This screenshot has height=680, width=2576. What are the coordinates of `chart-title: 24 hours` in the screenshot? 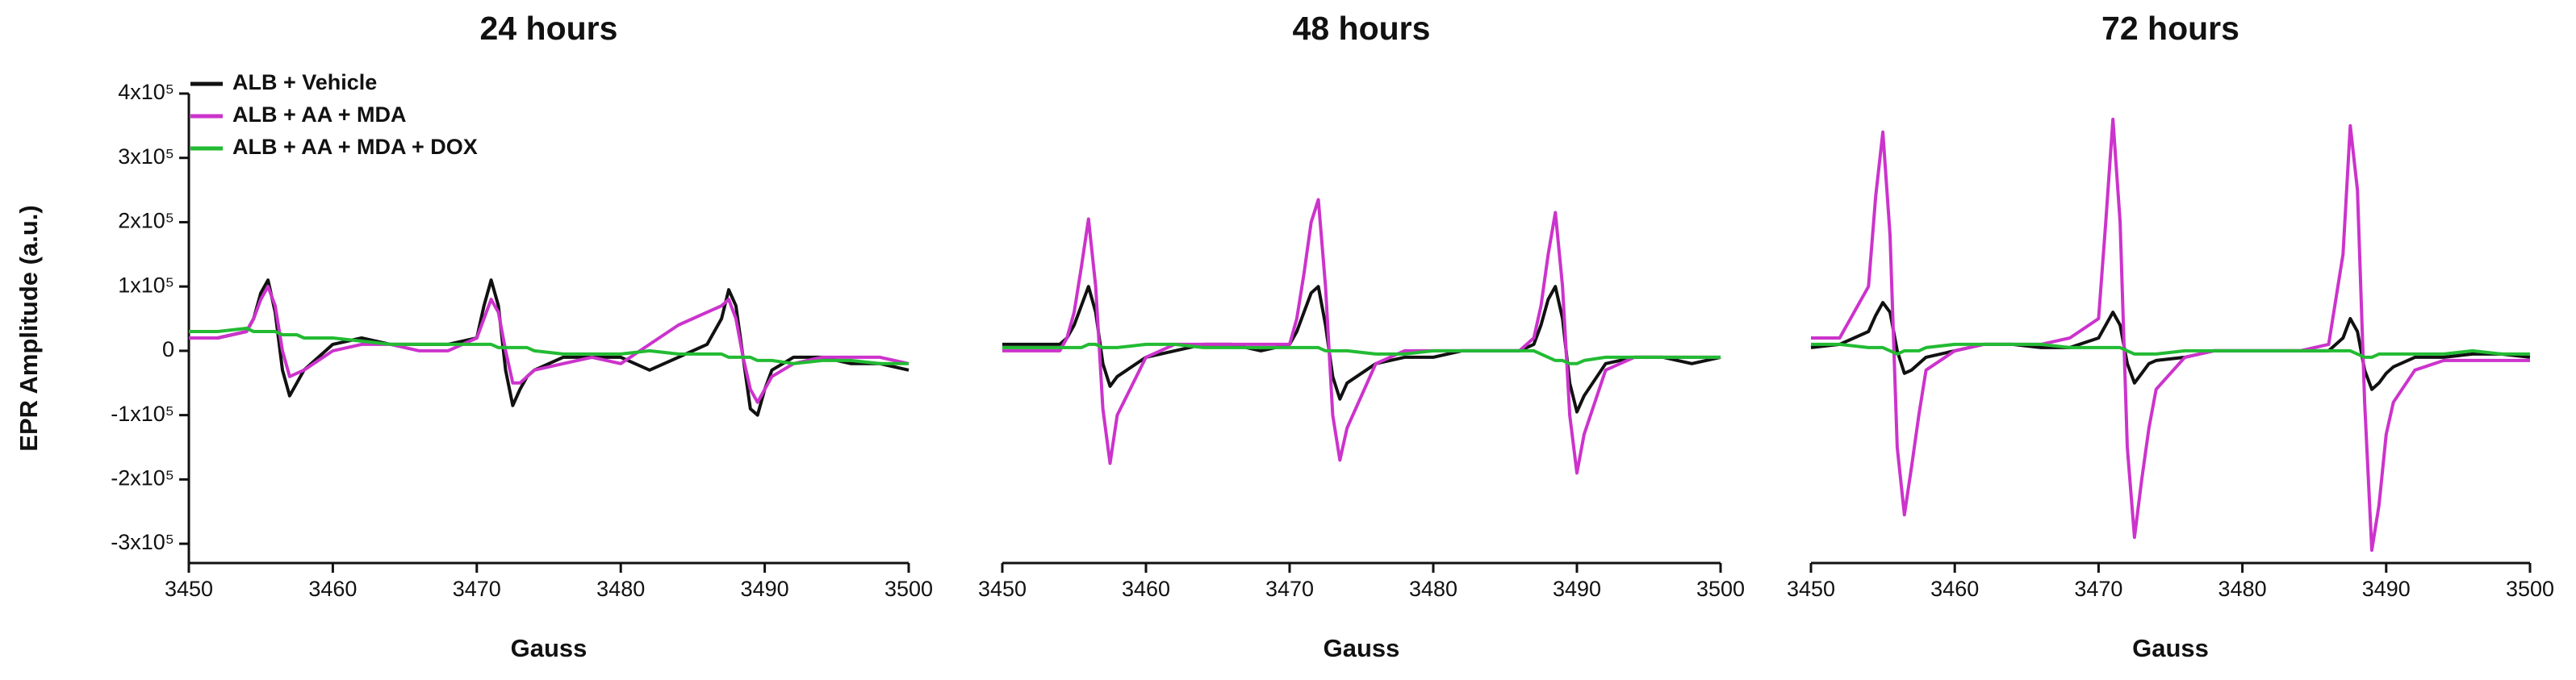 It's located at (549, 28).